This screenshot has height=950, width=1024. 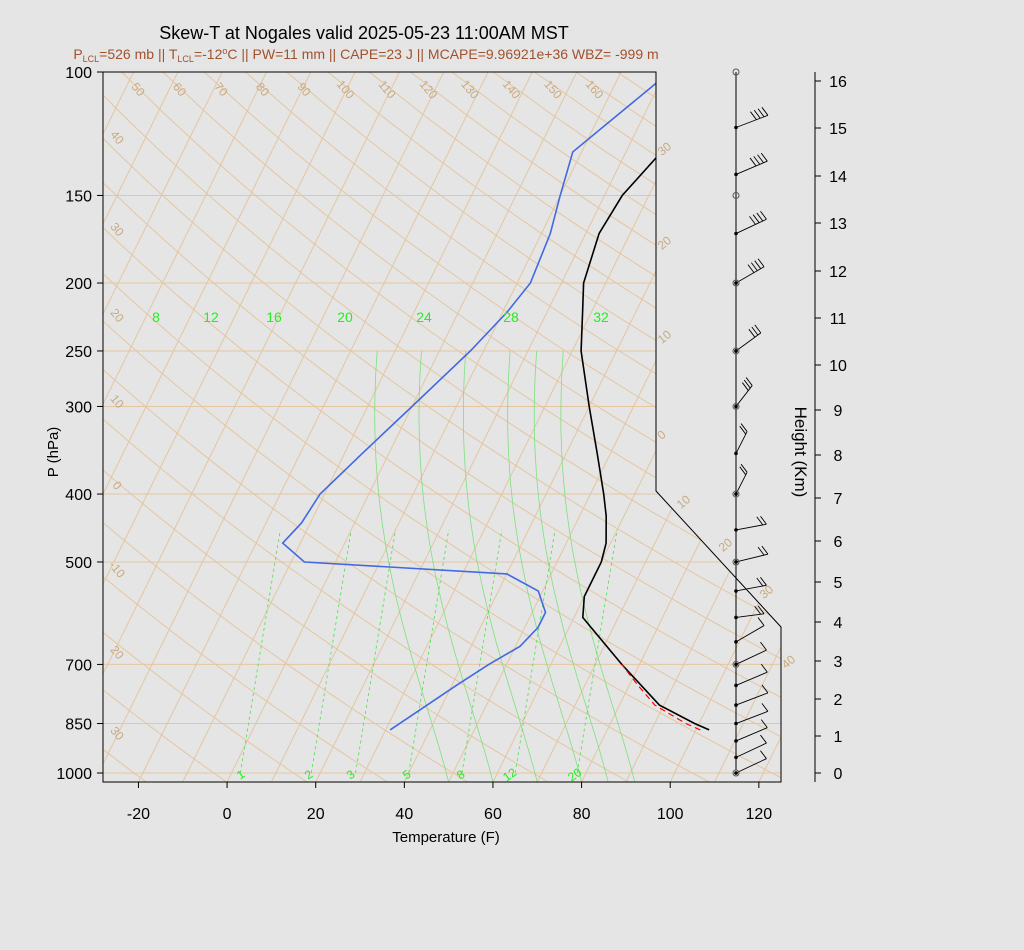 I want to click on mixing-ratio-label: 5, so click(x=407, y=774).